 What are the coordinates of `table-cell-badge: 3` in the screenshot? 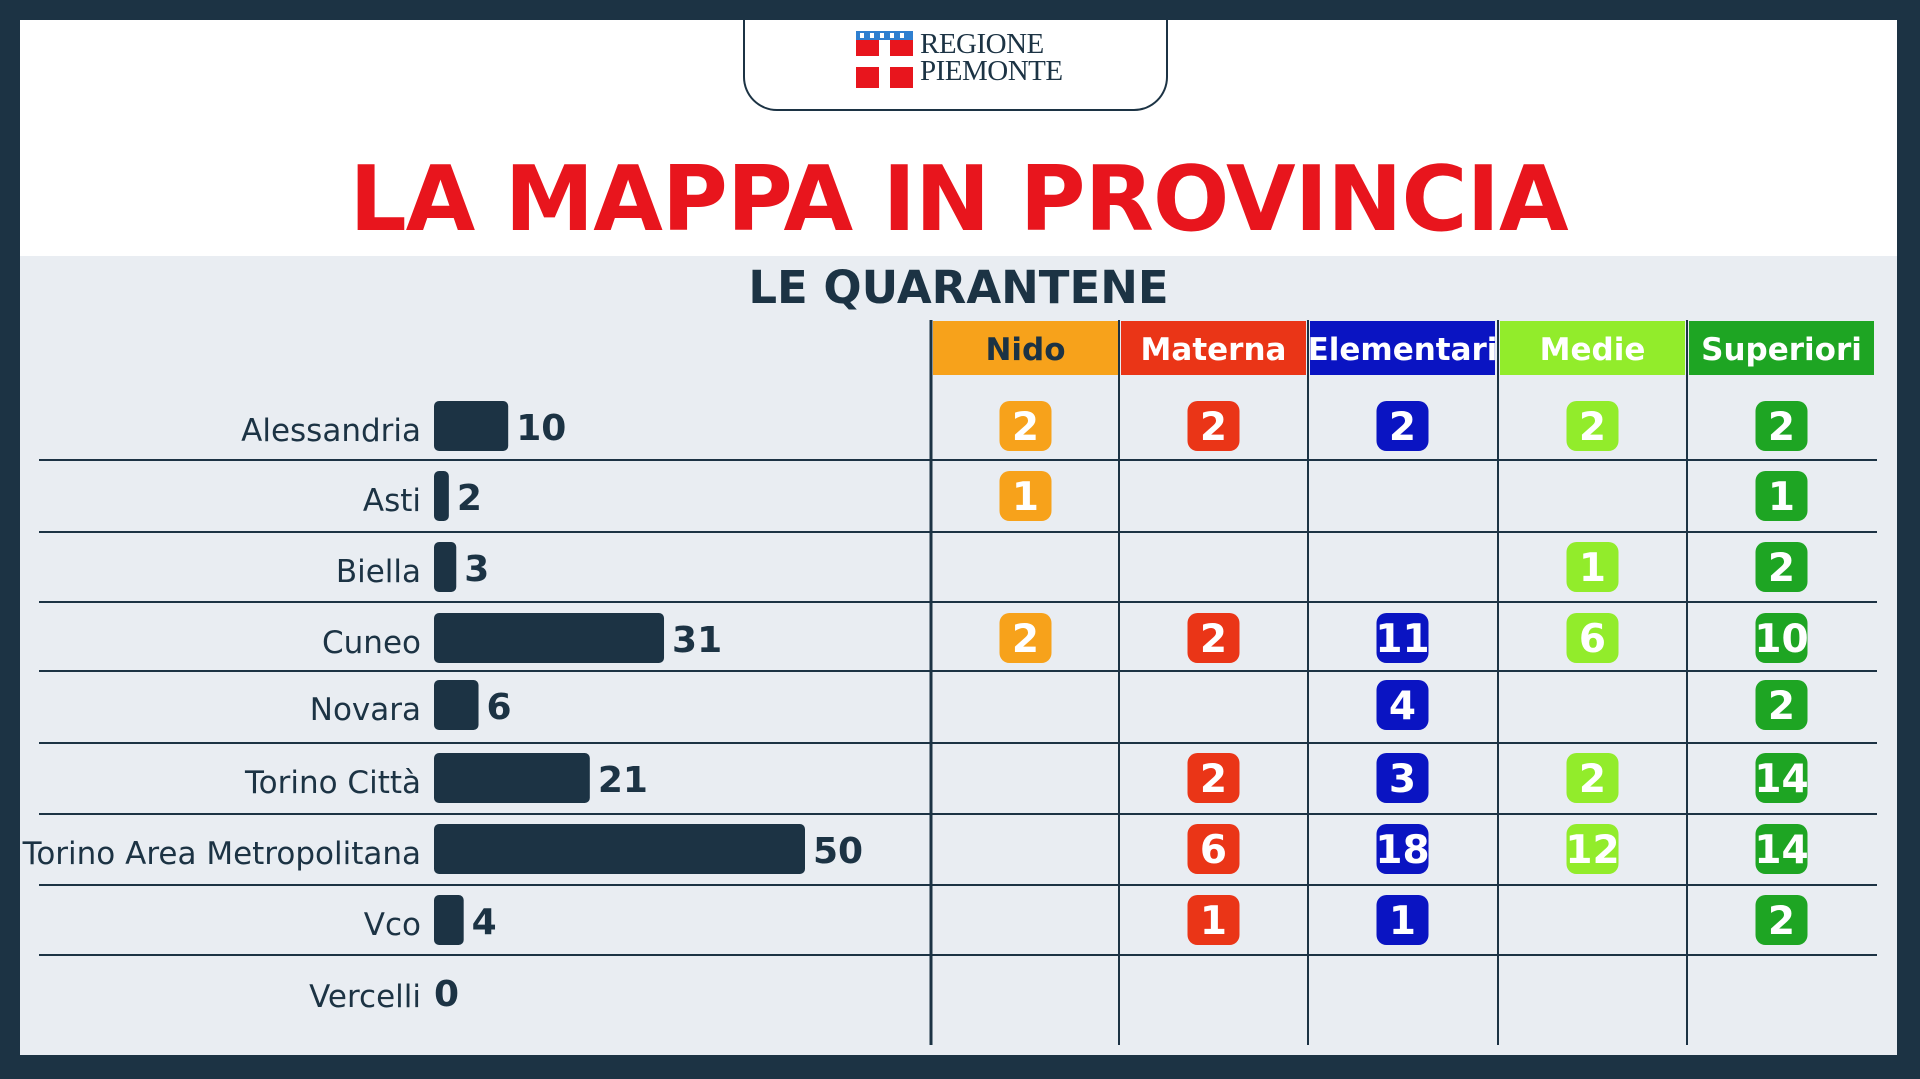 It's located at (1402, 778).